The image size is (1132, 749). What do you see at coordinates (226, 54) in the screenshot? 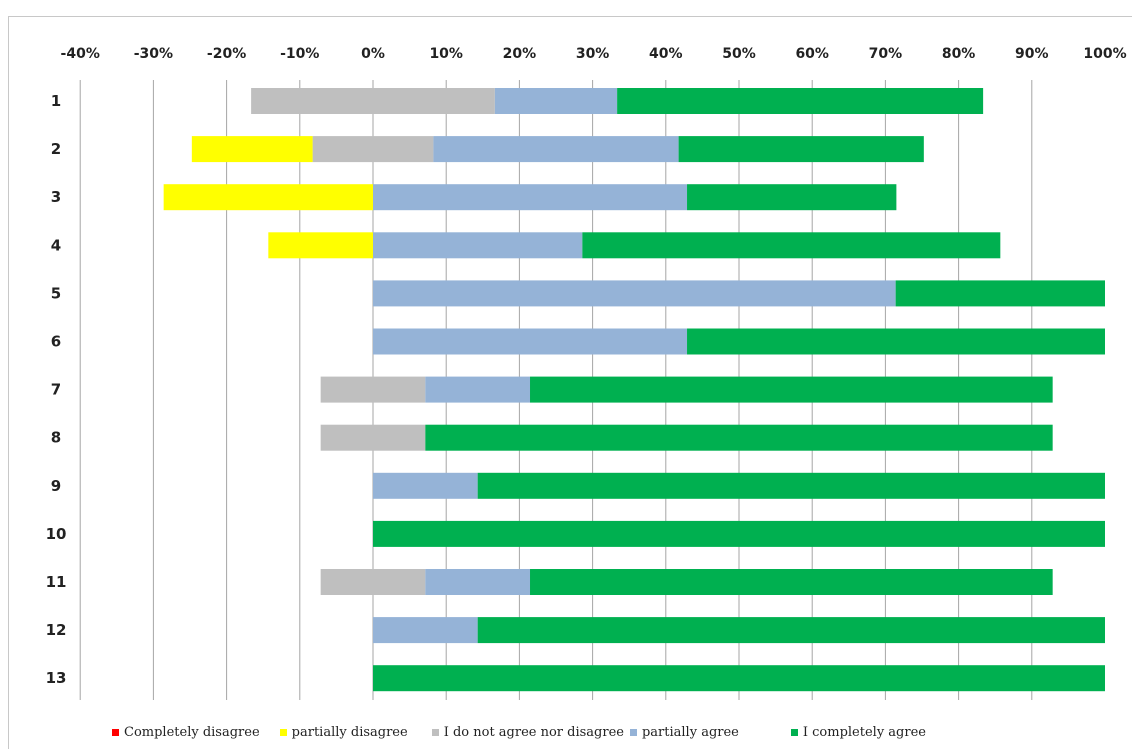
I see `x-tick-label: -20%` at bounding box center [226, 54].